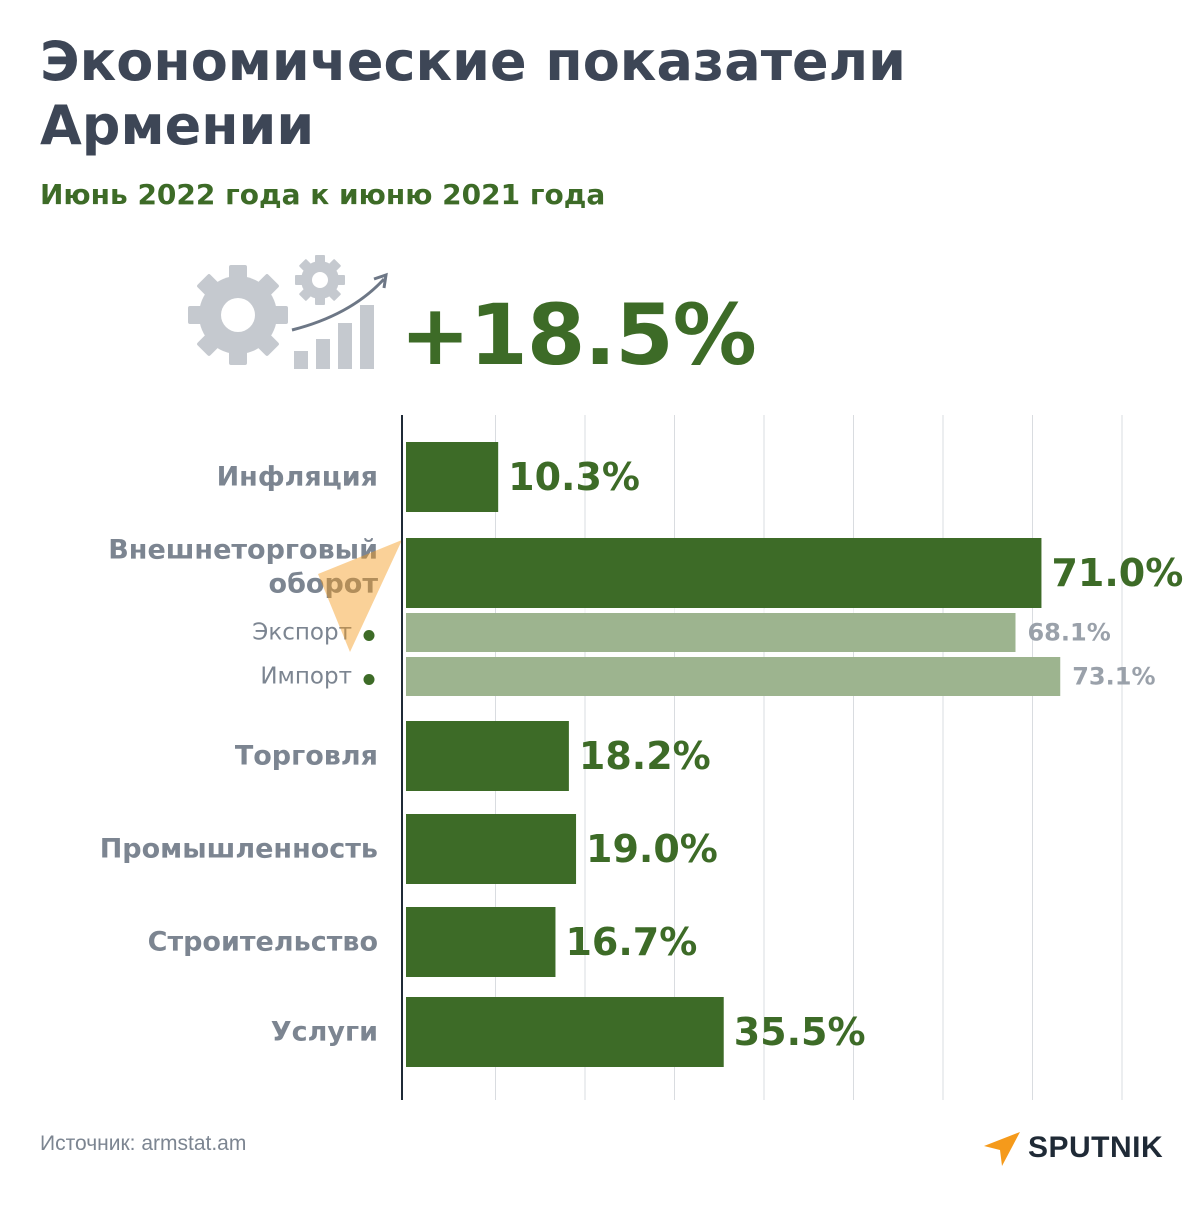 The width and height of the screenshot is (1200, 1206). What do you see at coordinates (631, 942) in the screenshot?
I see `bar-value-label: 16.7%` at bounding box center [631, 942].